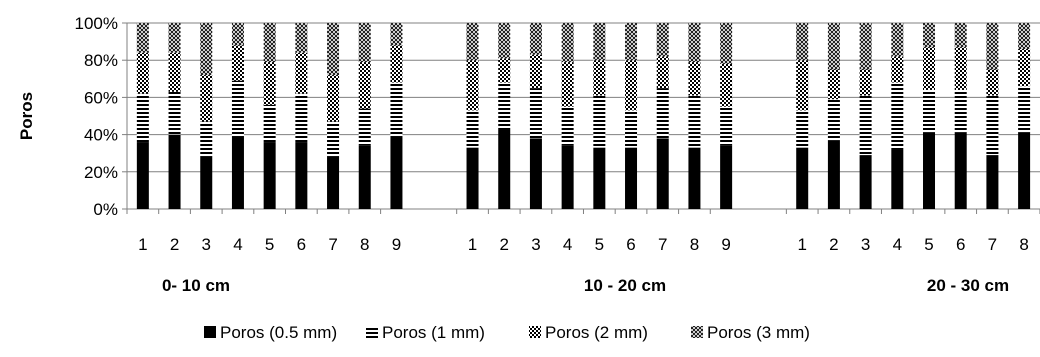 The height and width of the screenshot is (357, 1040). Describe the element at coordinates (26, 116) in the screenshot. I see `y-axis-title: Poros` at that location.